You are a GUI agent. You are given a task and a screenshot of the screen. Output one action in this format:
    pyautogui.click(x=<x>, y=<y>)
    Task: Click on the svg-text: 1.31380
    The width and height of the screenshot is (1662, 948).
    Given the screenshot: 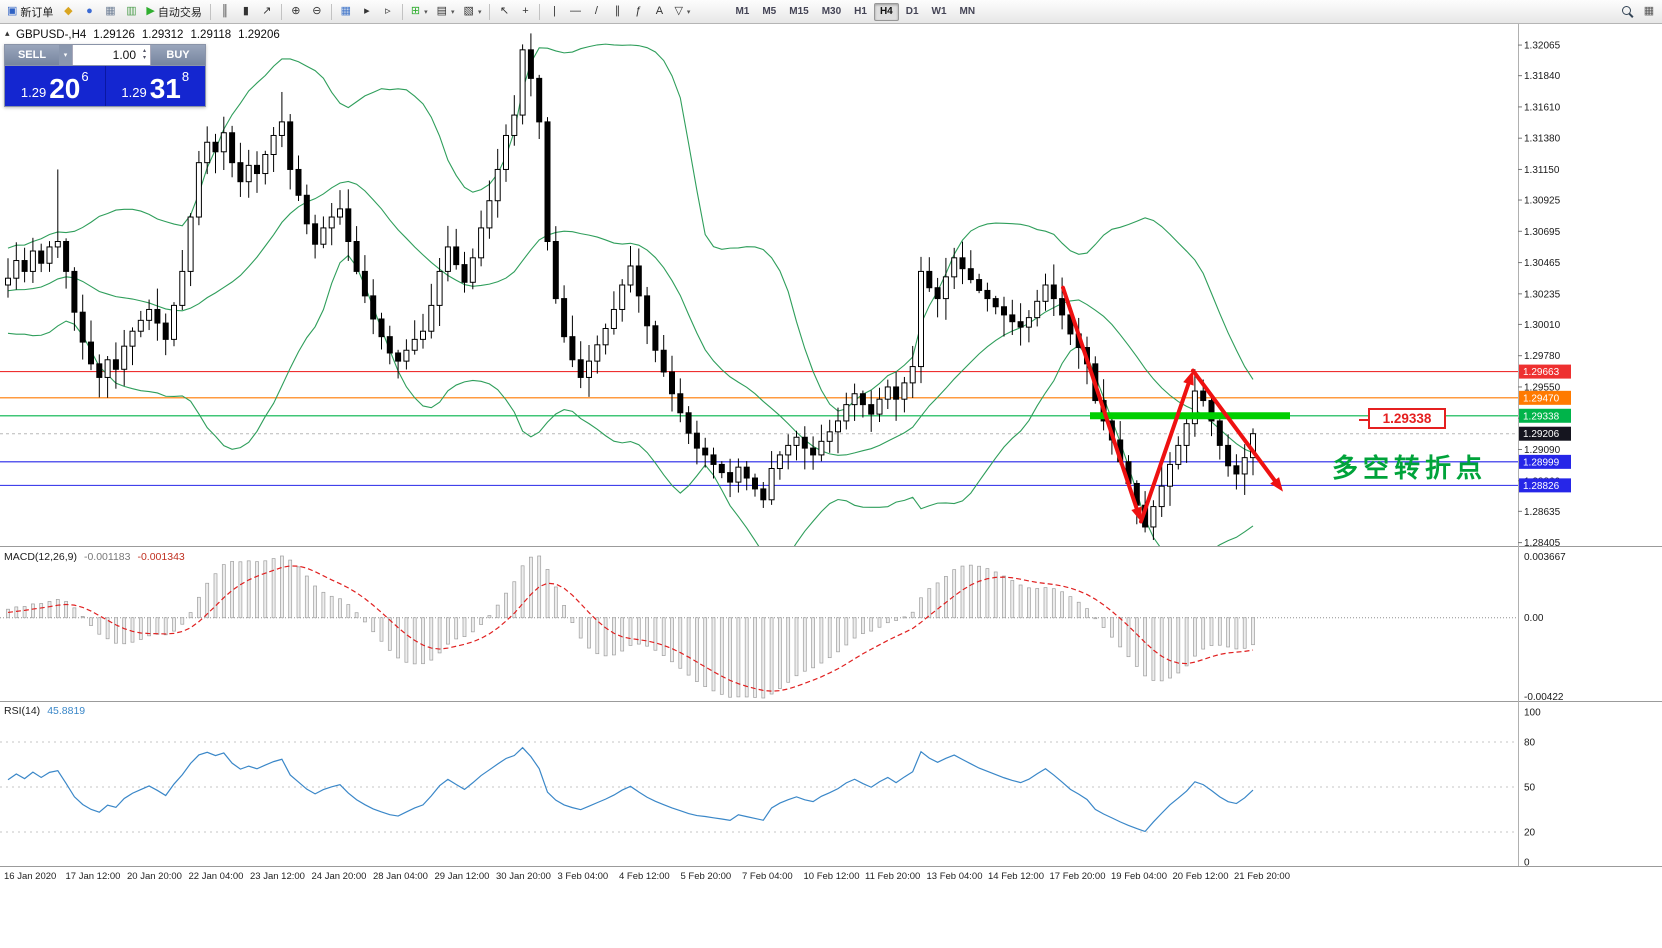 What is the action you would take?
    pyautogui.click(x=1542, y=139)
    